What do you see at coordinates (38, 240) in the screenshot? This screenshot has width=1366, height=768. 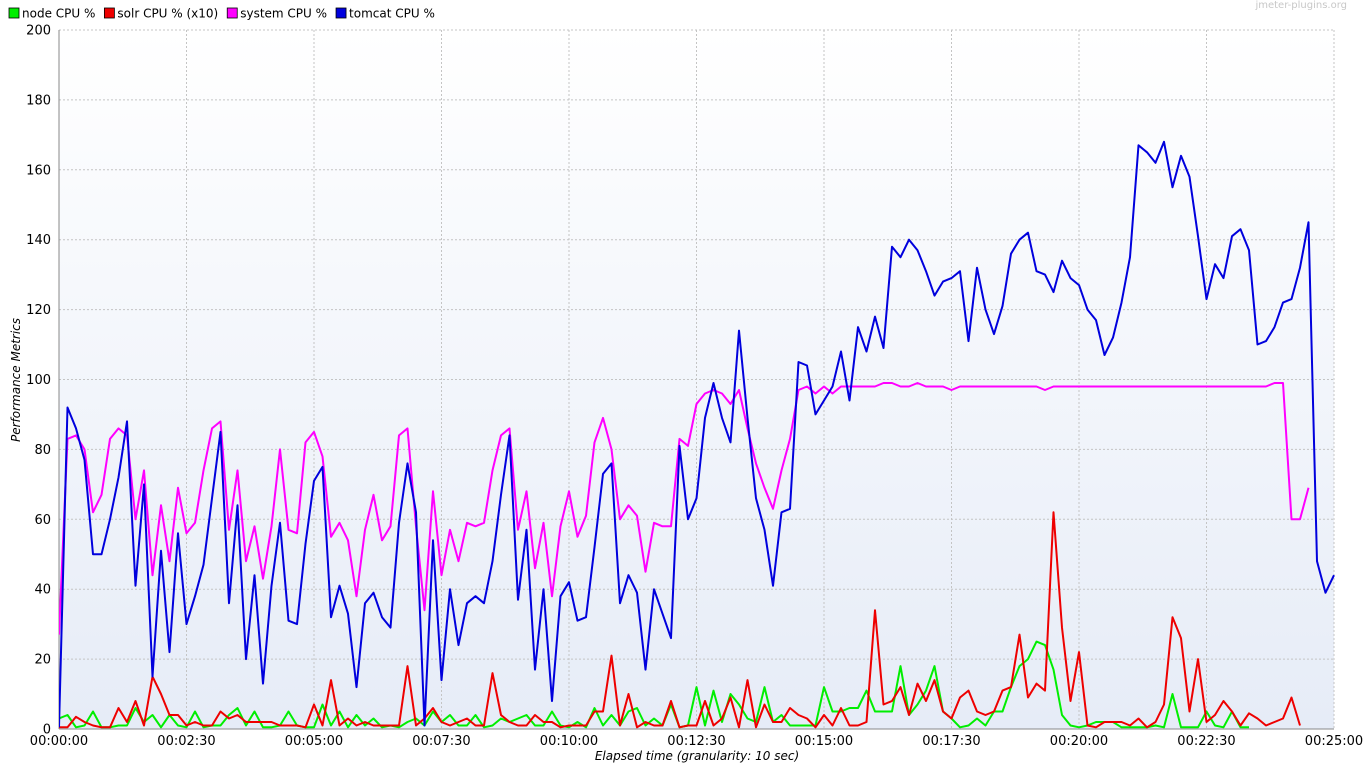 I see `y-tick-label: 140` at bounding box center [38, 240].